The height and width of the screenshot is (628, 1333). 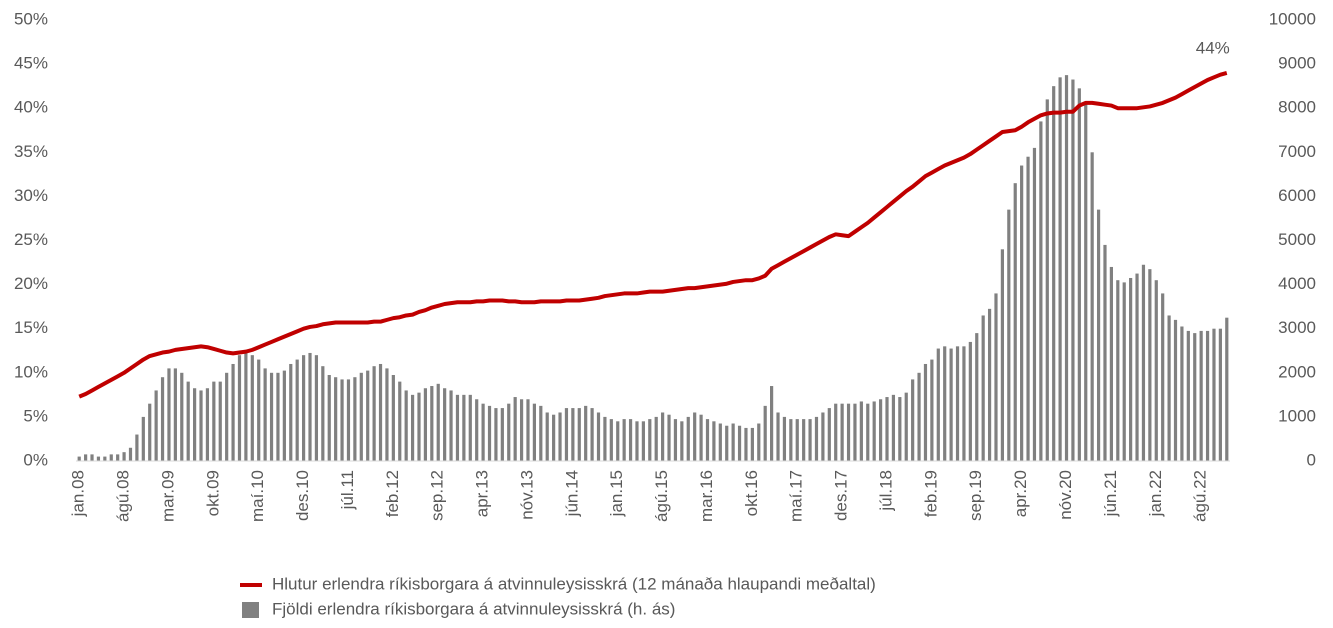 I want to click on x-tick-label: júl.18, so click(x=885, y=491).